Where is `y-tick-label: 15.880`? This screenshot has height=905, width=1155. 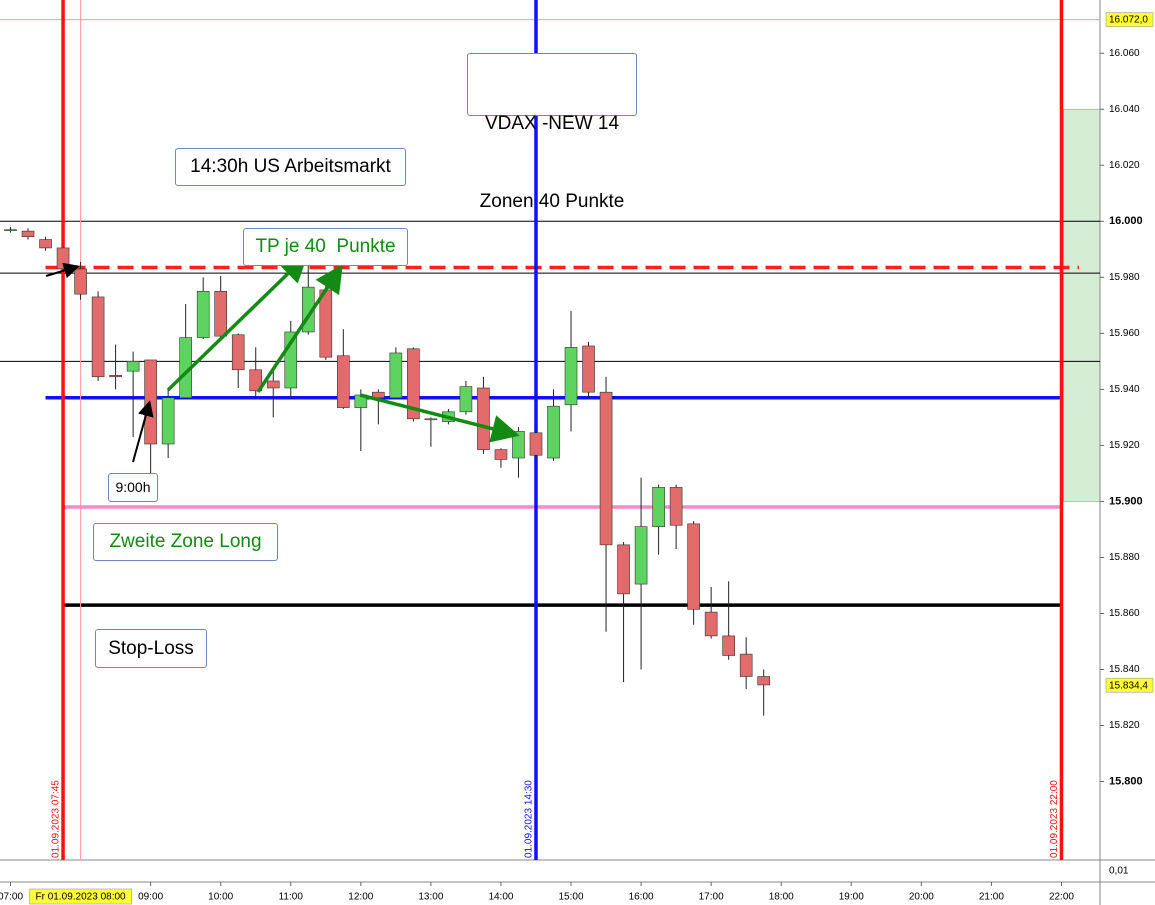 y-tick-label: 15.880 is located at coordinates (1124, 557).